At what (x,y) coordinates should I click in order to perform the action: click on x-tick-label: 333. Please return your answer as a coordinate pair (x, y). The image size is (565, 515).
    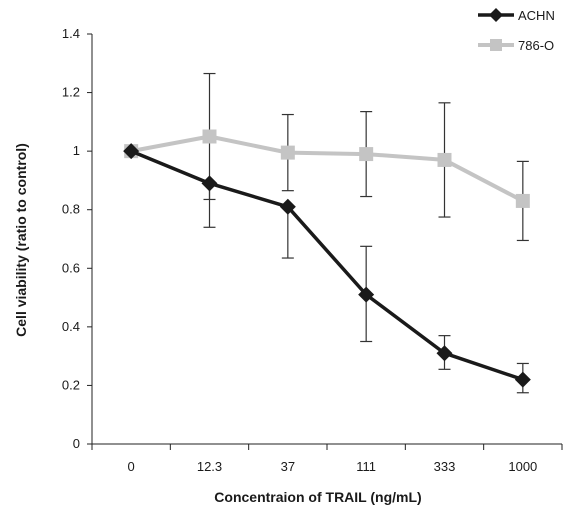
    Looking at the image, I should click on (445, 466).